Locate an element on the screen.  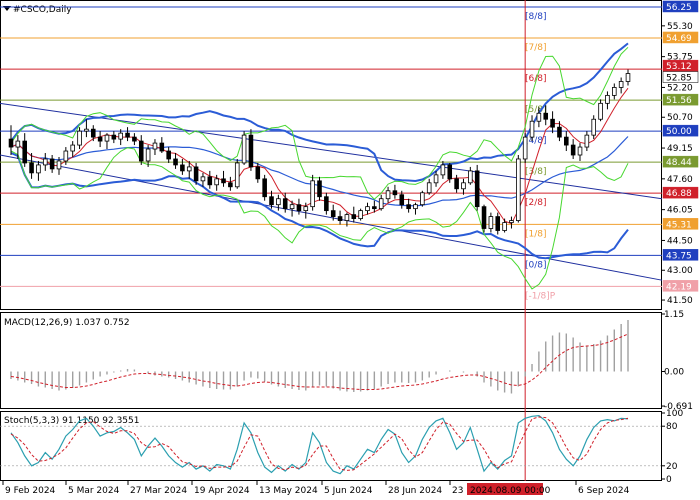
x-tick-label: 28 Jun 2024 is located at coordinates (415, 491).